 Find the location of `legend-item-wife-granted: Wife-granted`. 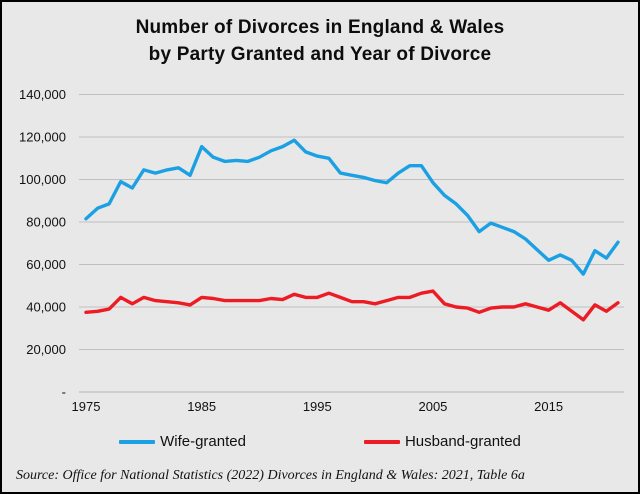

legend-item-wife-granted: Wife-granted is located at coordinates (182, 441).